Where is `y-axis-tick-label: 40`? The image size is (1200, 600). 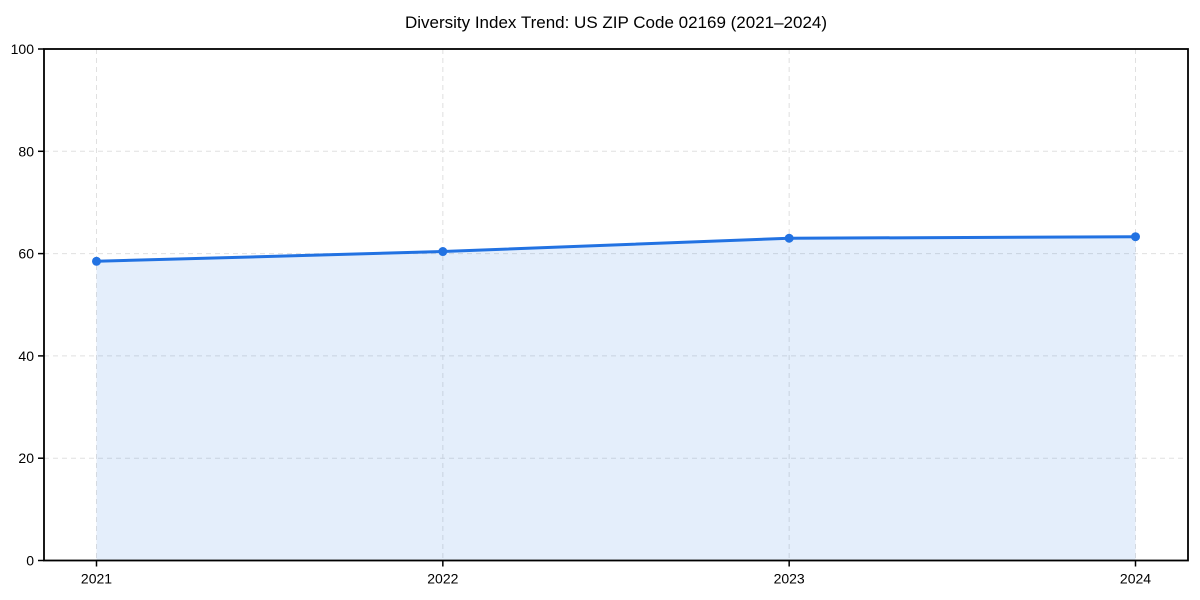 y-axis-tick-label: 40 is located at coordinates (26, 356).